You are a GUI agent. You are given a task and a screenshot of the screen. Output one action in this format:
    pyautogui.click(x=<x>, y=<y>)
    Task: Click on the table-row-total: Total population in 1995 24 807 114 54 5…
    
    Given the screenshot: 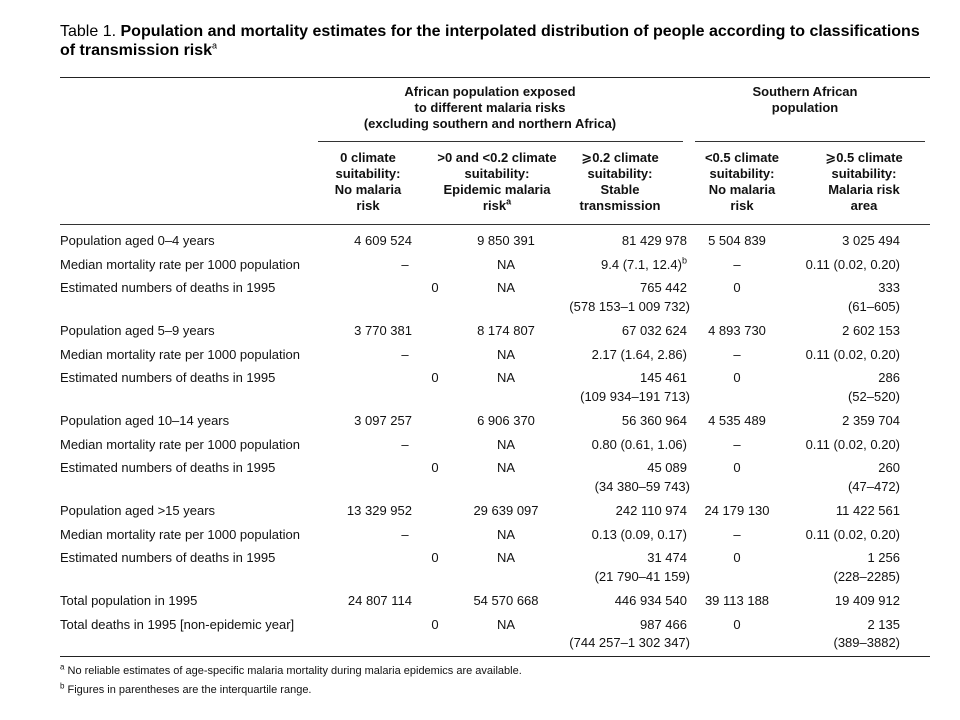 What is the action you would take?
    pyautogui.click(x=495, y=601)
    